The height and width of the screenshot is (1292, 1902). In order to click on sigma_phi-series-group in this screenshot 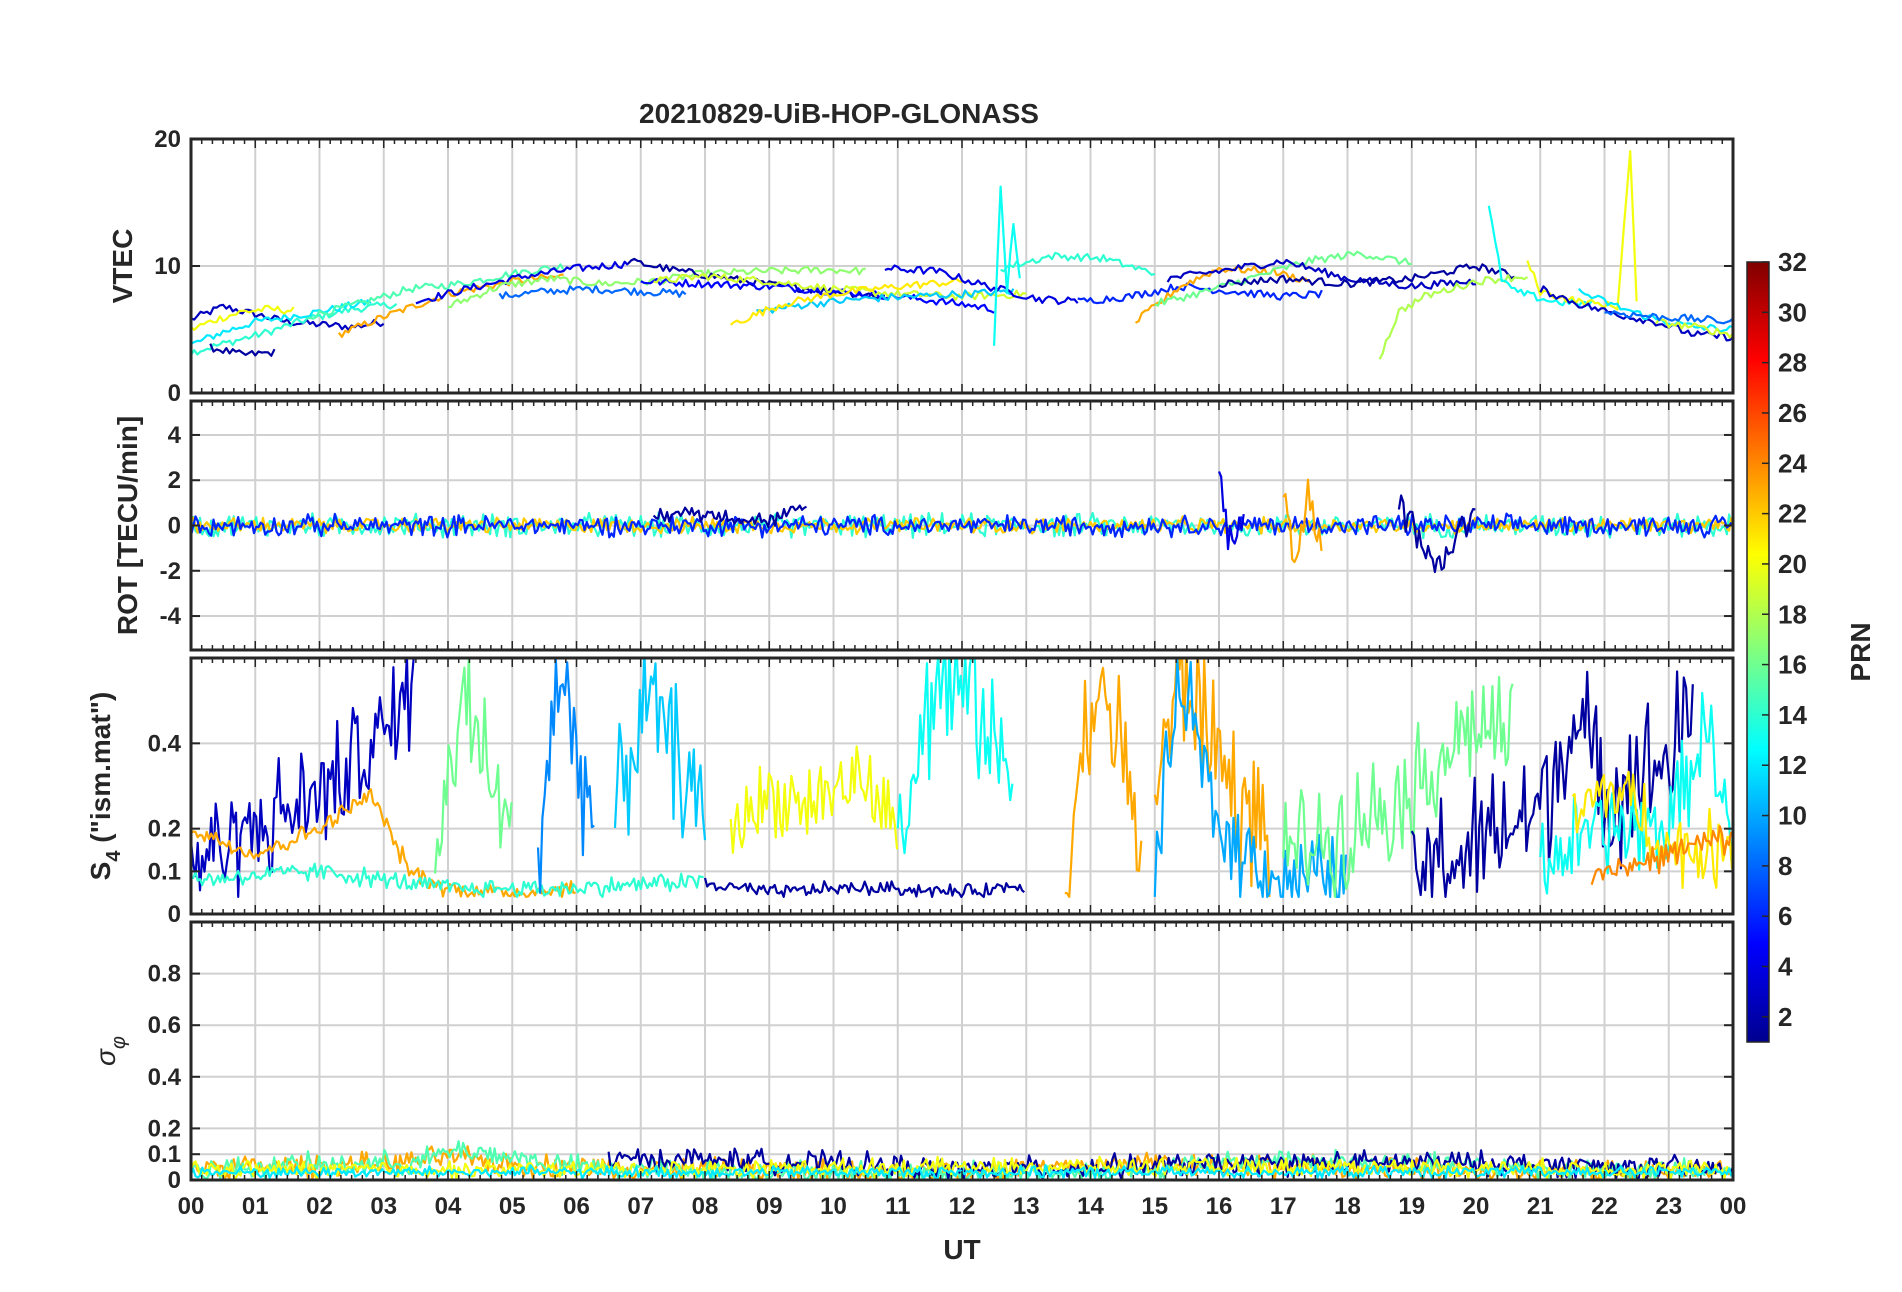, I will do `click(962, 1160)`.